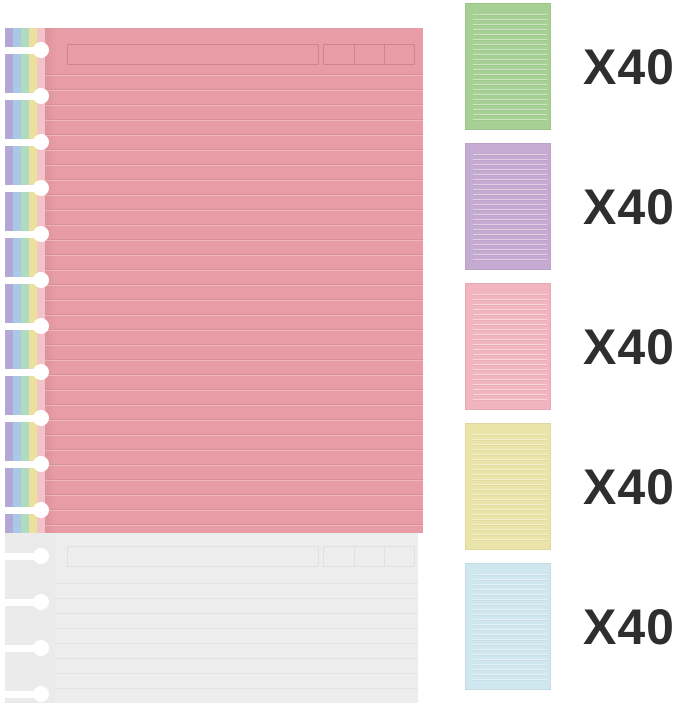 The width and height of the screenshot is (679, 703). I want to click on swatch-row-green: X40, so click(570, 66).